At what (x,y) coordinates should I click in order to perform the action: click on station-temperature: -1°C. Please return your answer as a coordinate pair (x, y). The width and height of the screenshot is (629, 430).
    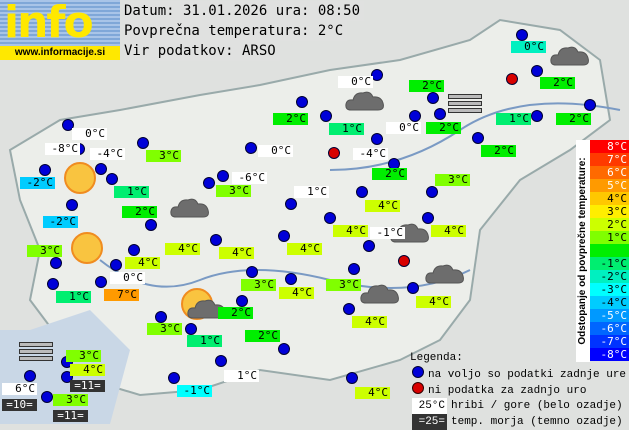
    Looking at the image, I should click on (387, 233).